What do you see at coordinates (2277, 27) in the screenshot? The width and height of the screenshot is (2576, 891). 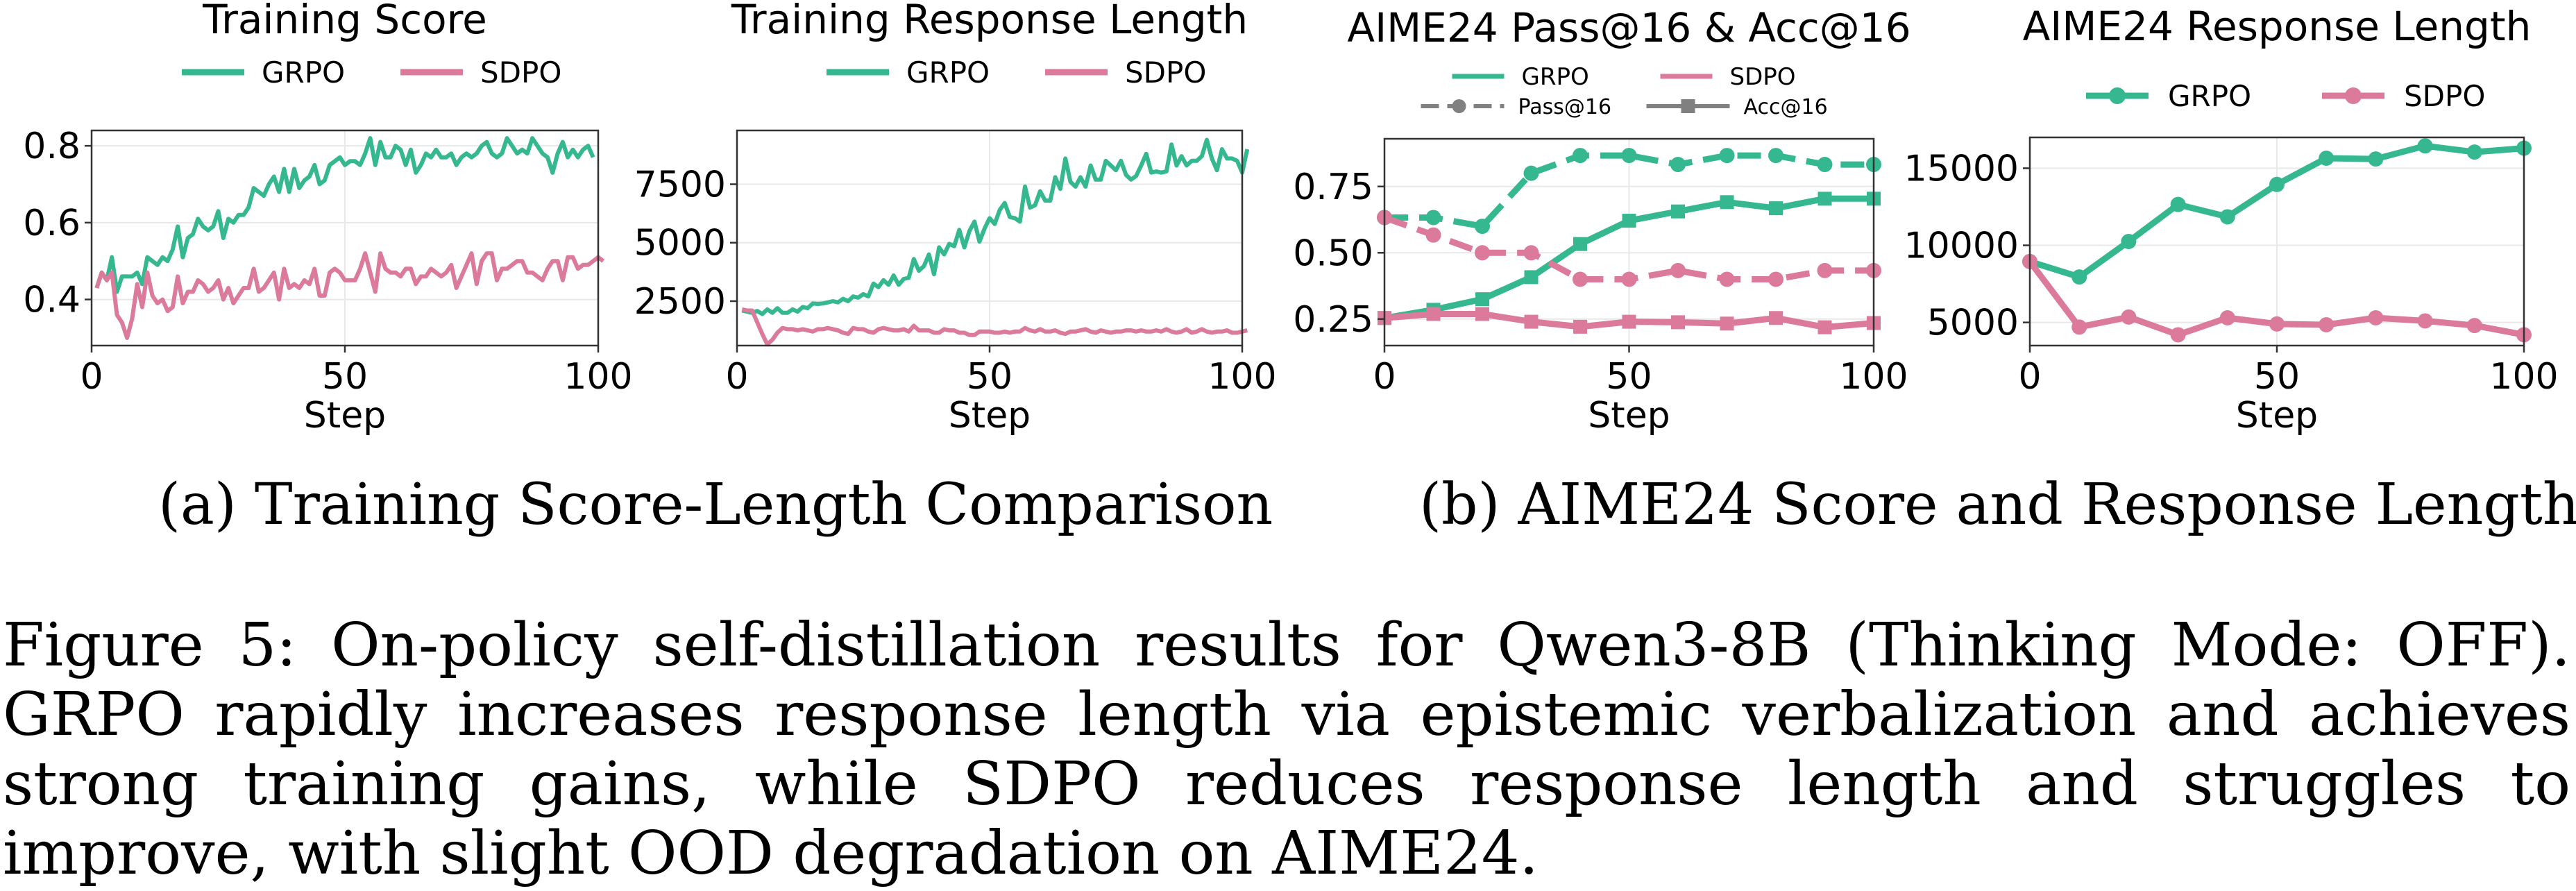 I see `chart-title: AIME24 Response Length` at bounding box center [2277, 27].